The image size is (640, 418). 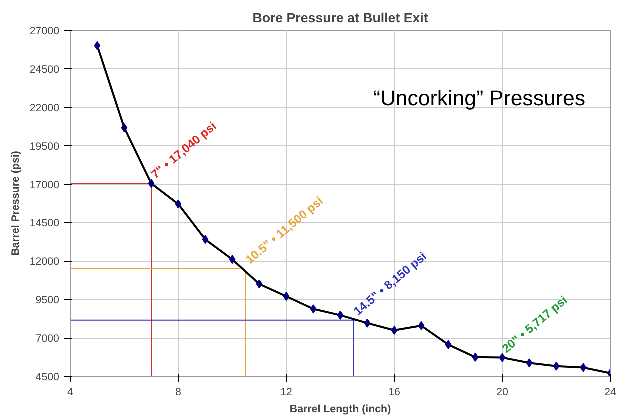 What do you see at coordinates (340, 18) in the screenshot?
I see `chart-title: Bore Pressure at Bullet Exit` at bounding box center [340, 18].